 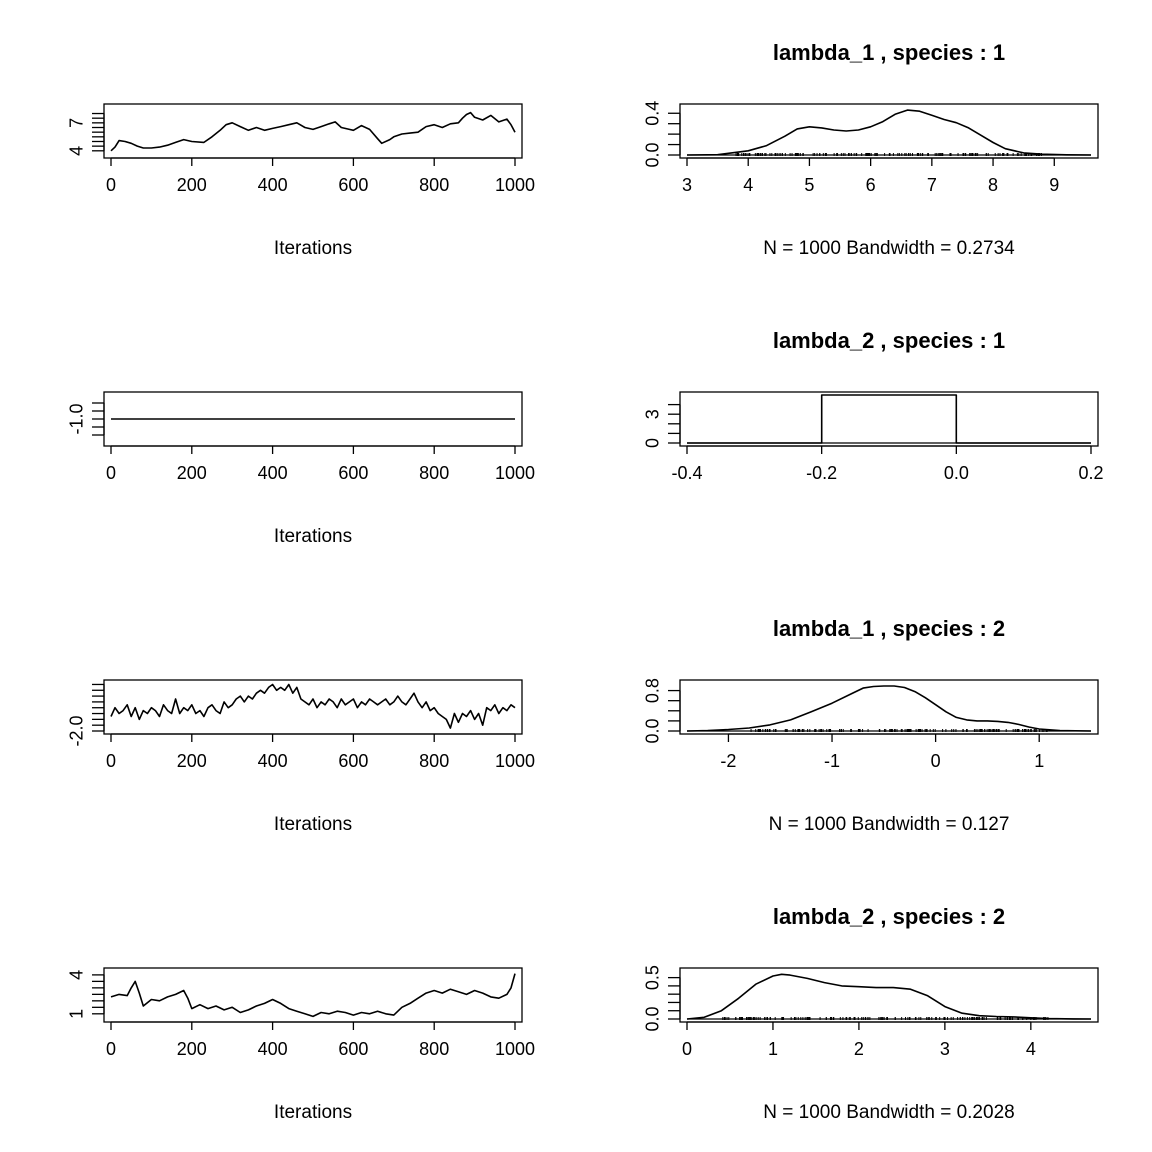 What do you see at coordinates (821, 473) in the screenshot?
I see `x-tick-label: -0.2` at bounding box center [821, 473].